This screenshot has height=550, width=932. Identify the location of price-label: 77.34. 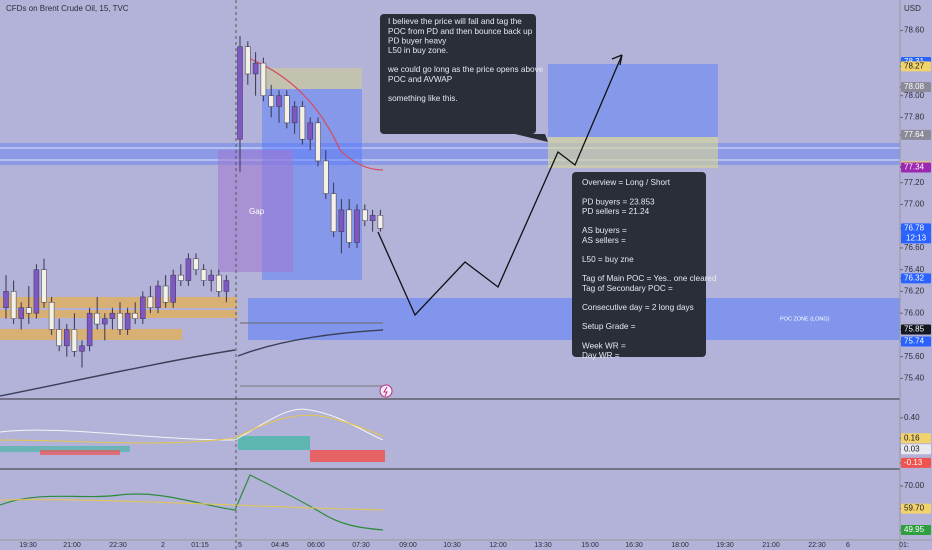
(914, 167).